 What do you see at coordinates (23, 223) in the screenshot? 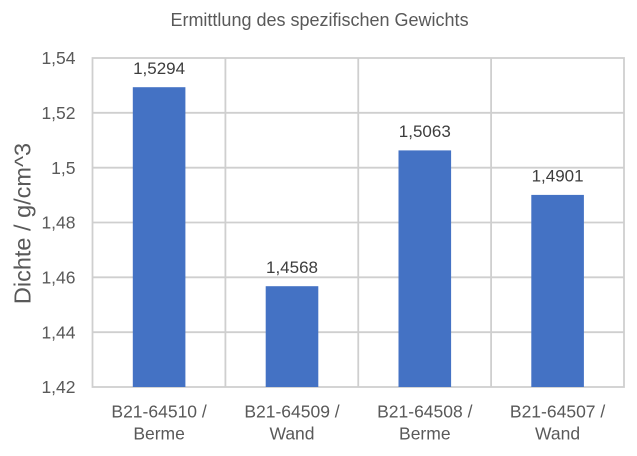
I see `svg-text: Dichte / g/cm^3` at bounding box center [23, 223].